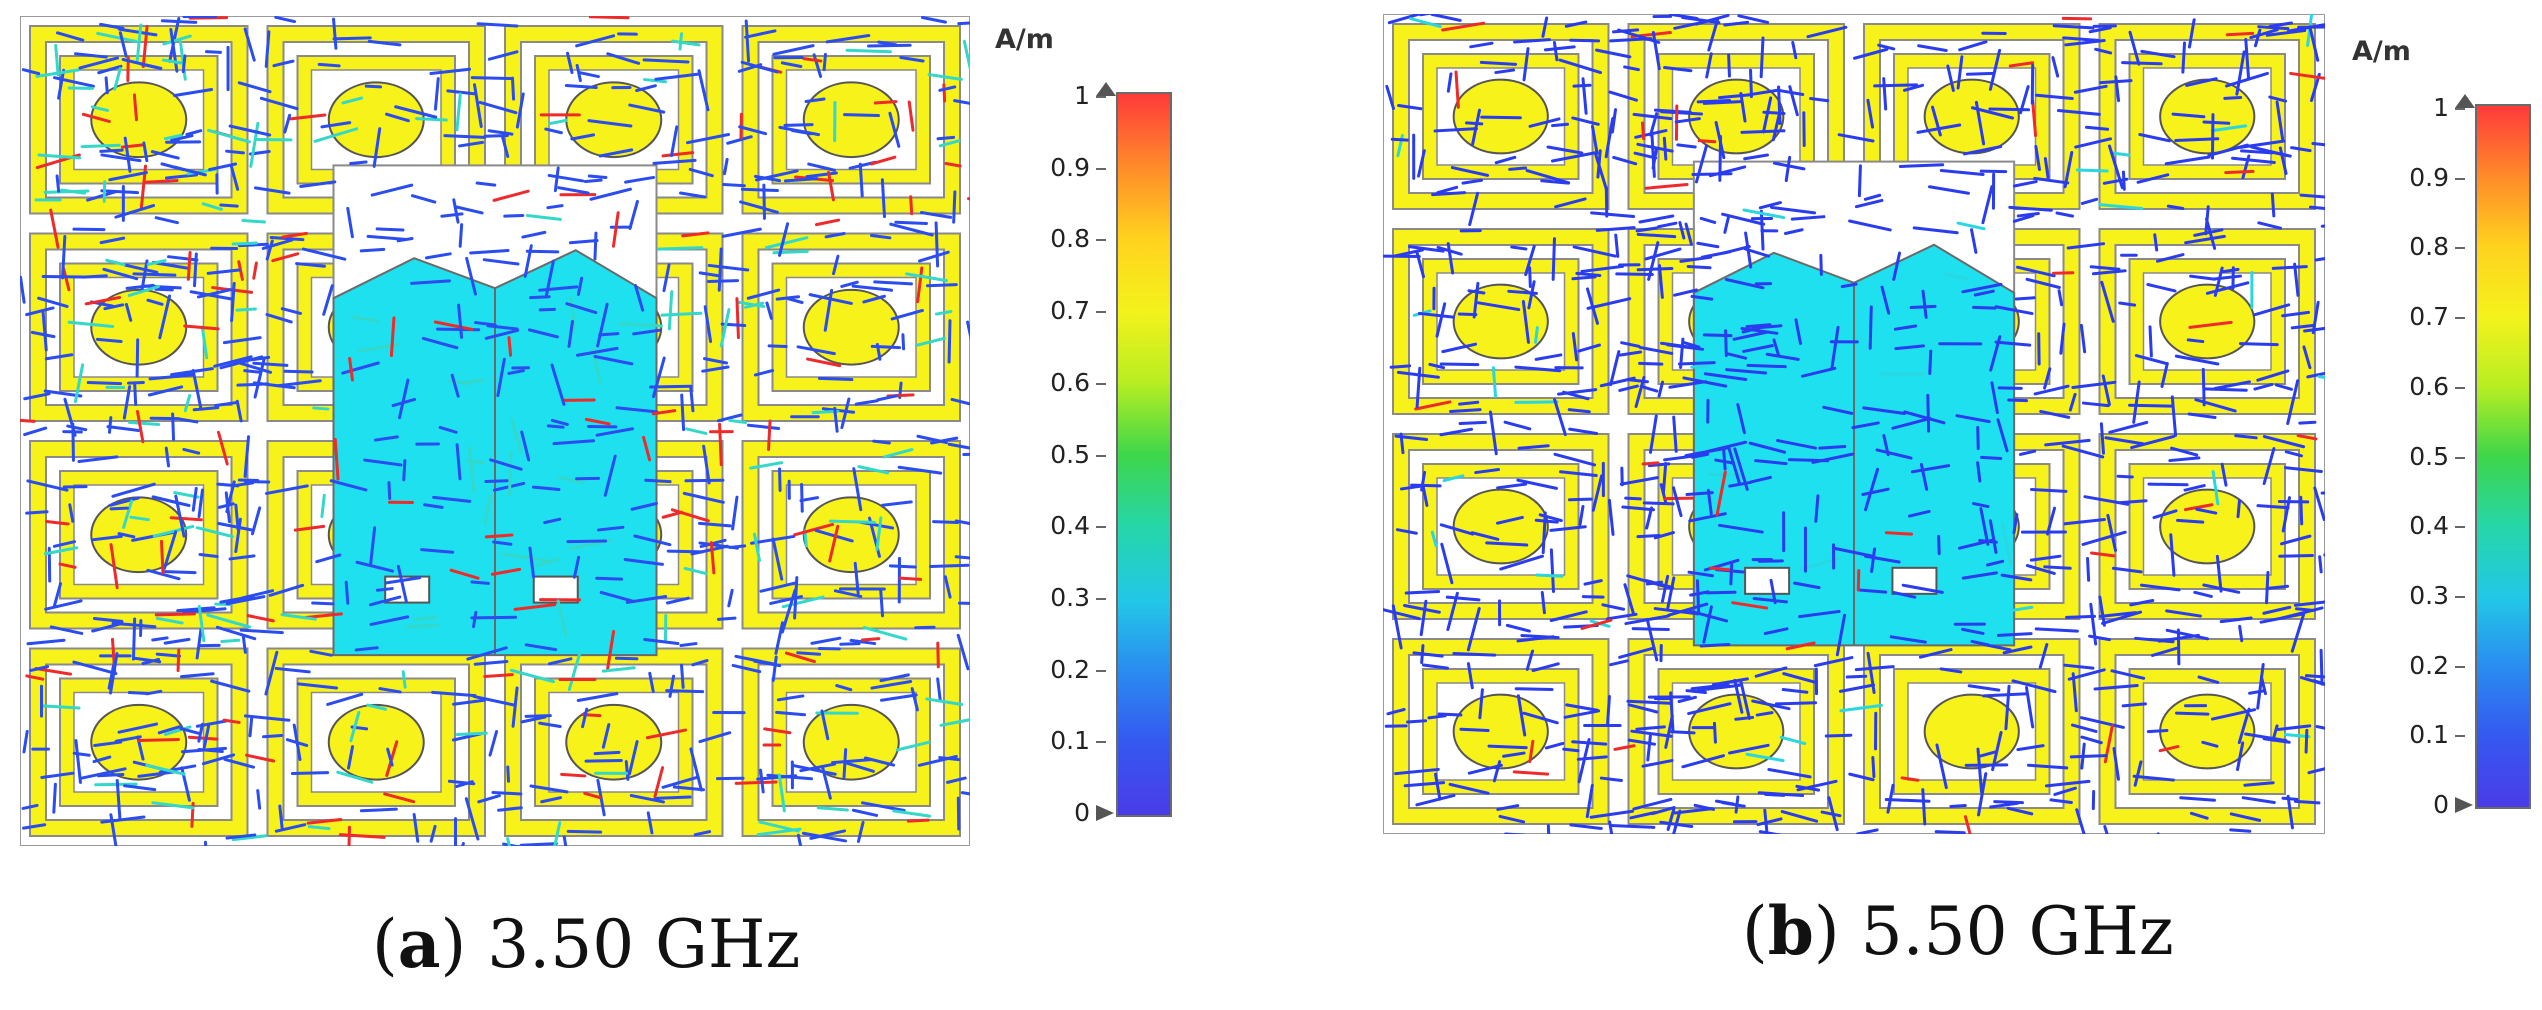  What do you see at coordinates (2207, 116) in the screenshot?
I see `metamaterial-cell-b` at bounding box center [2207, 116].